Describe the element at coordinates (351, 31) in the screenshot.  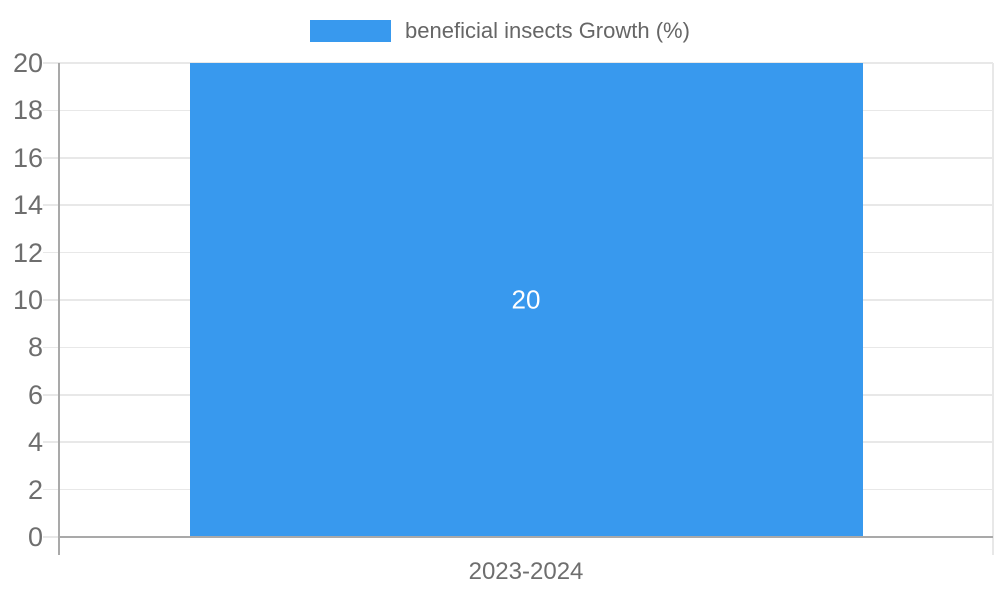
I see `legend-color-swatch` at that location.